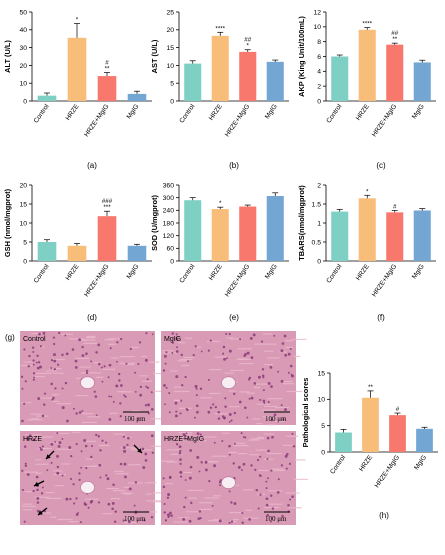  What do you see at coordinates (169, 198) in the screenshot?
I see `y-tick-label: 300` at bounding box center [169, 198].